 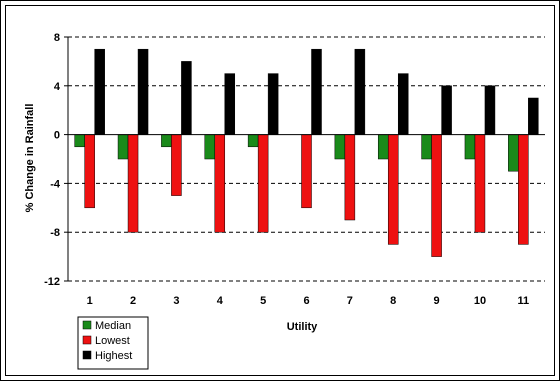 I want to click on x-tick-label-4: 4, so click(x=220, y=301).